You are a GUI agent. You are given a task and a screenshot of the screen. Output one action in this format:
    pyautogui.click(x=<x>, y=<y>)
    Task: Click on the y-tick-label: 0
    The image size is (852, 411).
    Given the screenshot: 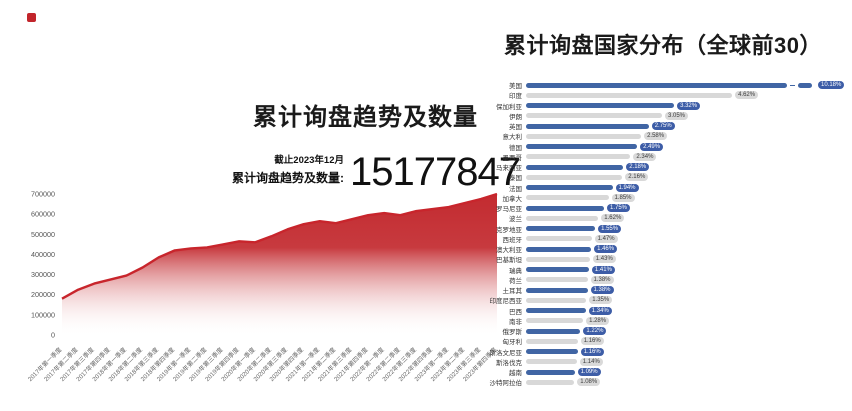 What is the action you would take?
    pyautogui.click(x=53, y=335)
    